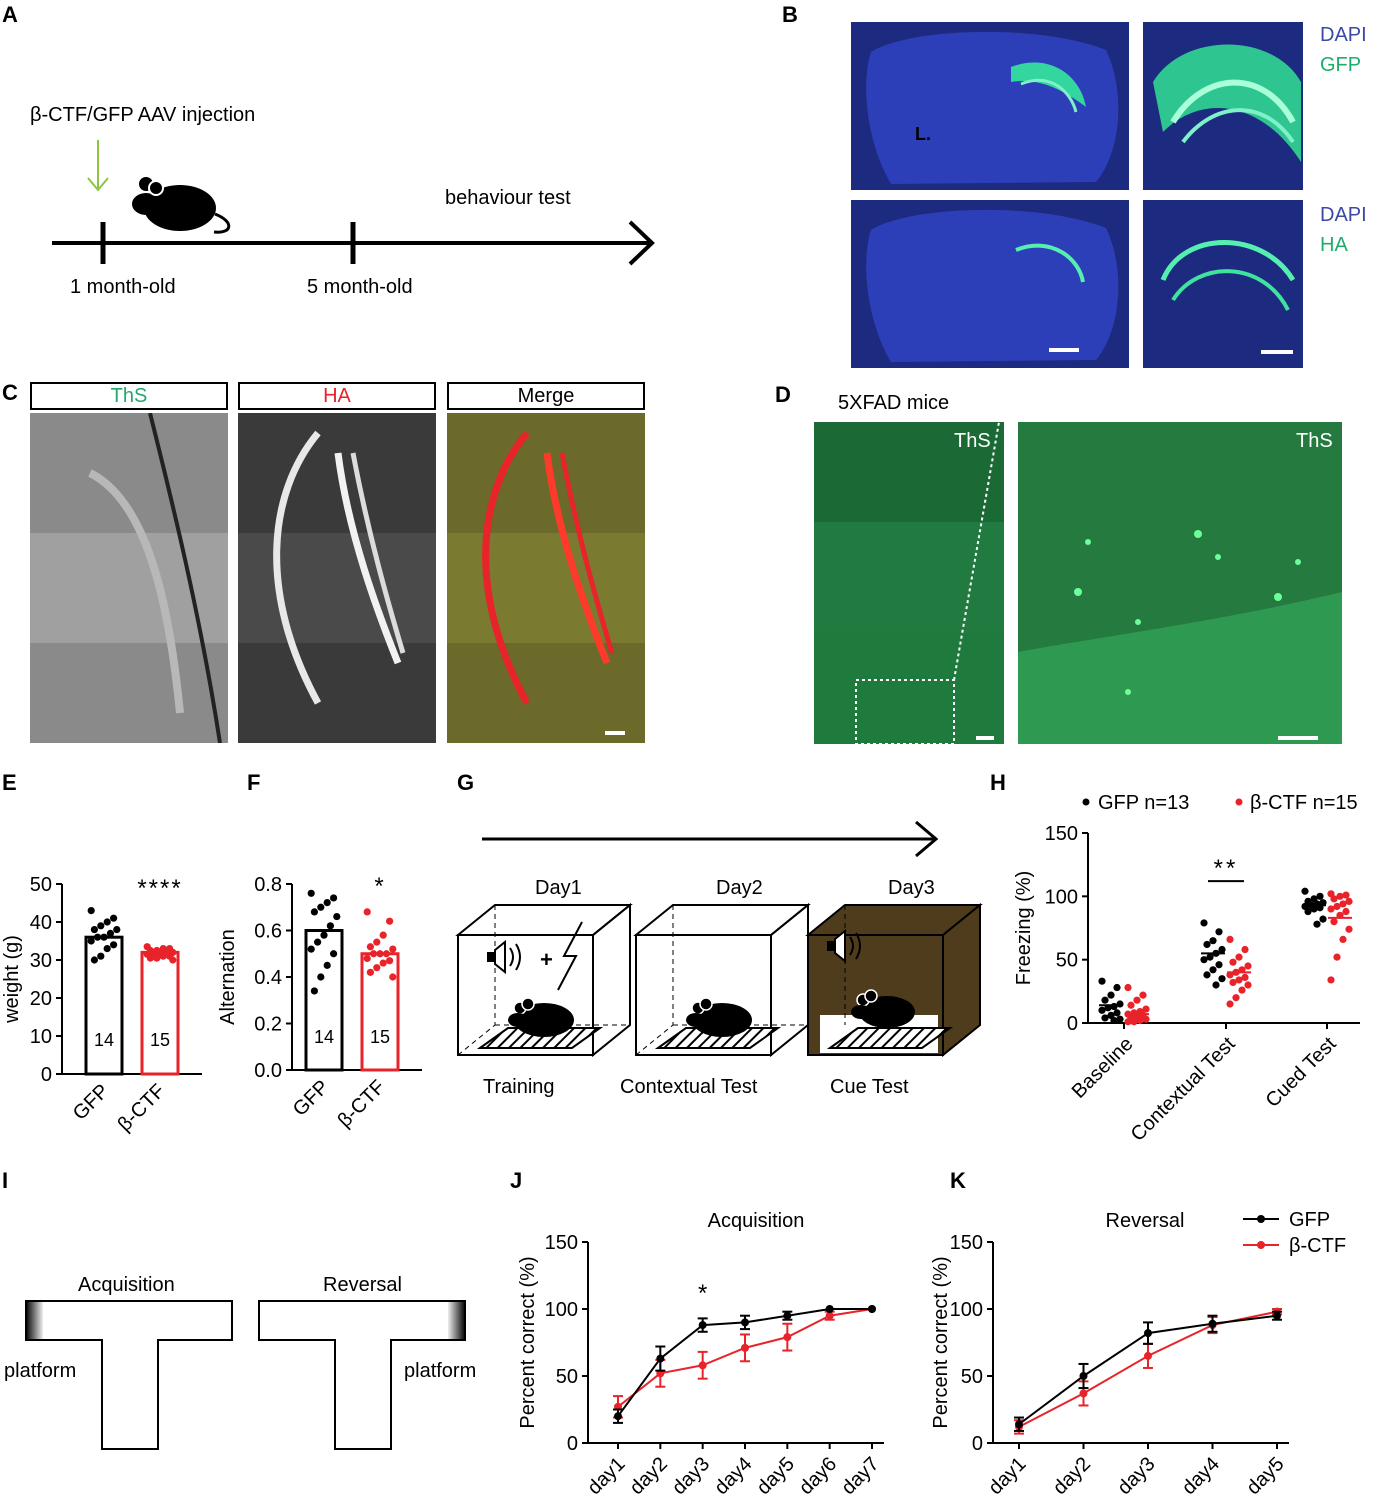 Image resolution: width=1373 pixels, height=1500 pixels. What do you see at coordinates (353, 203) in the screenshot?
I see `timeline-svg` at bounding box center [353, 203].